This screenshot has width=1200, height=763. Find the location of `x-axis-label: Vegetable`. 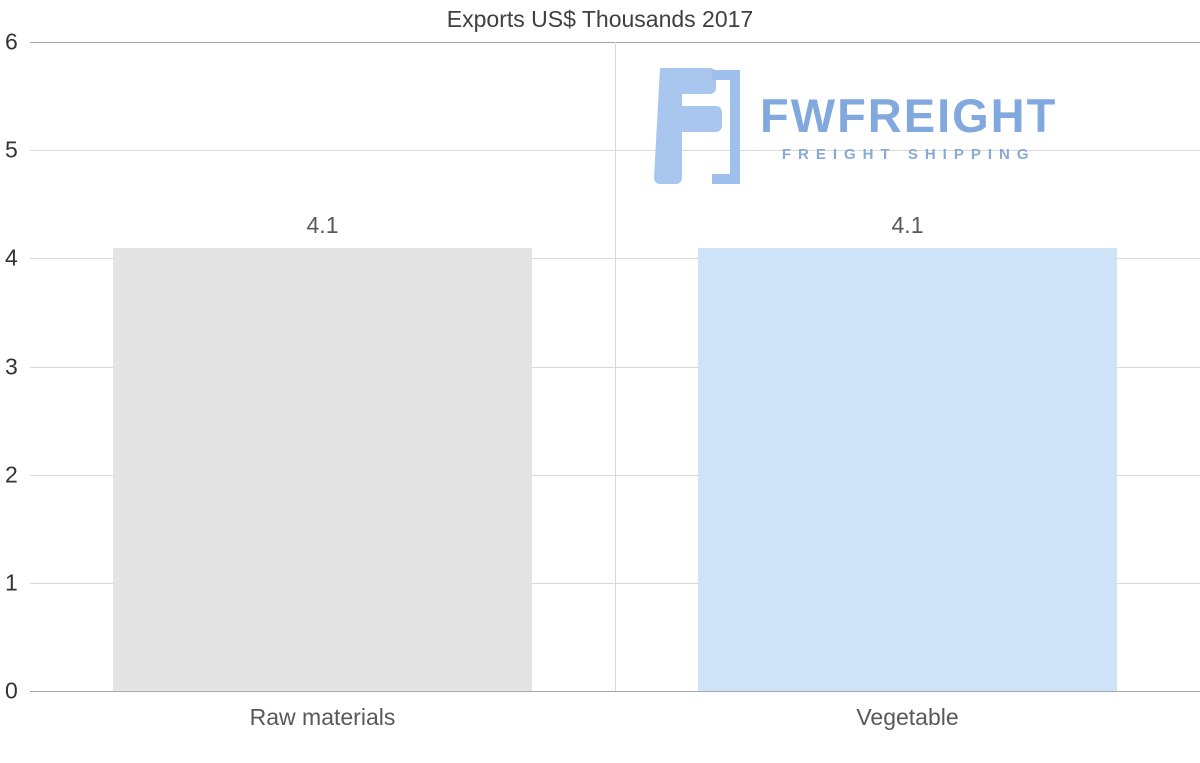

x-axis-label: Vegetable is located at coordinates (907, 717).